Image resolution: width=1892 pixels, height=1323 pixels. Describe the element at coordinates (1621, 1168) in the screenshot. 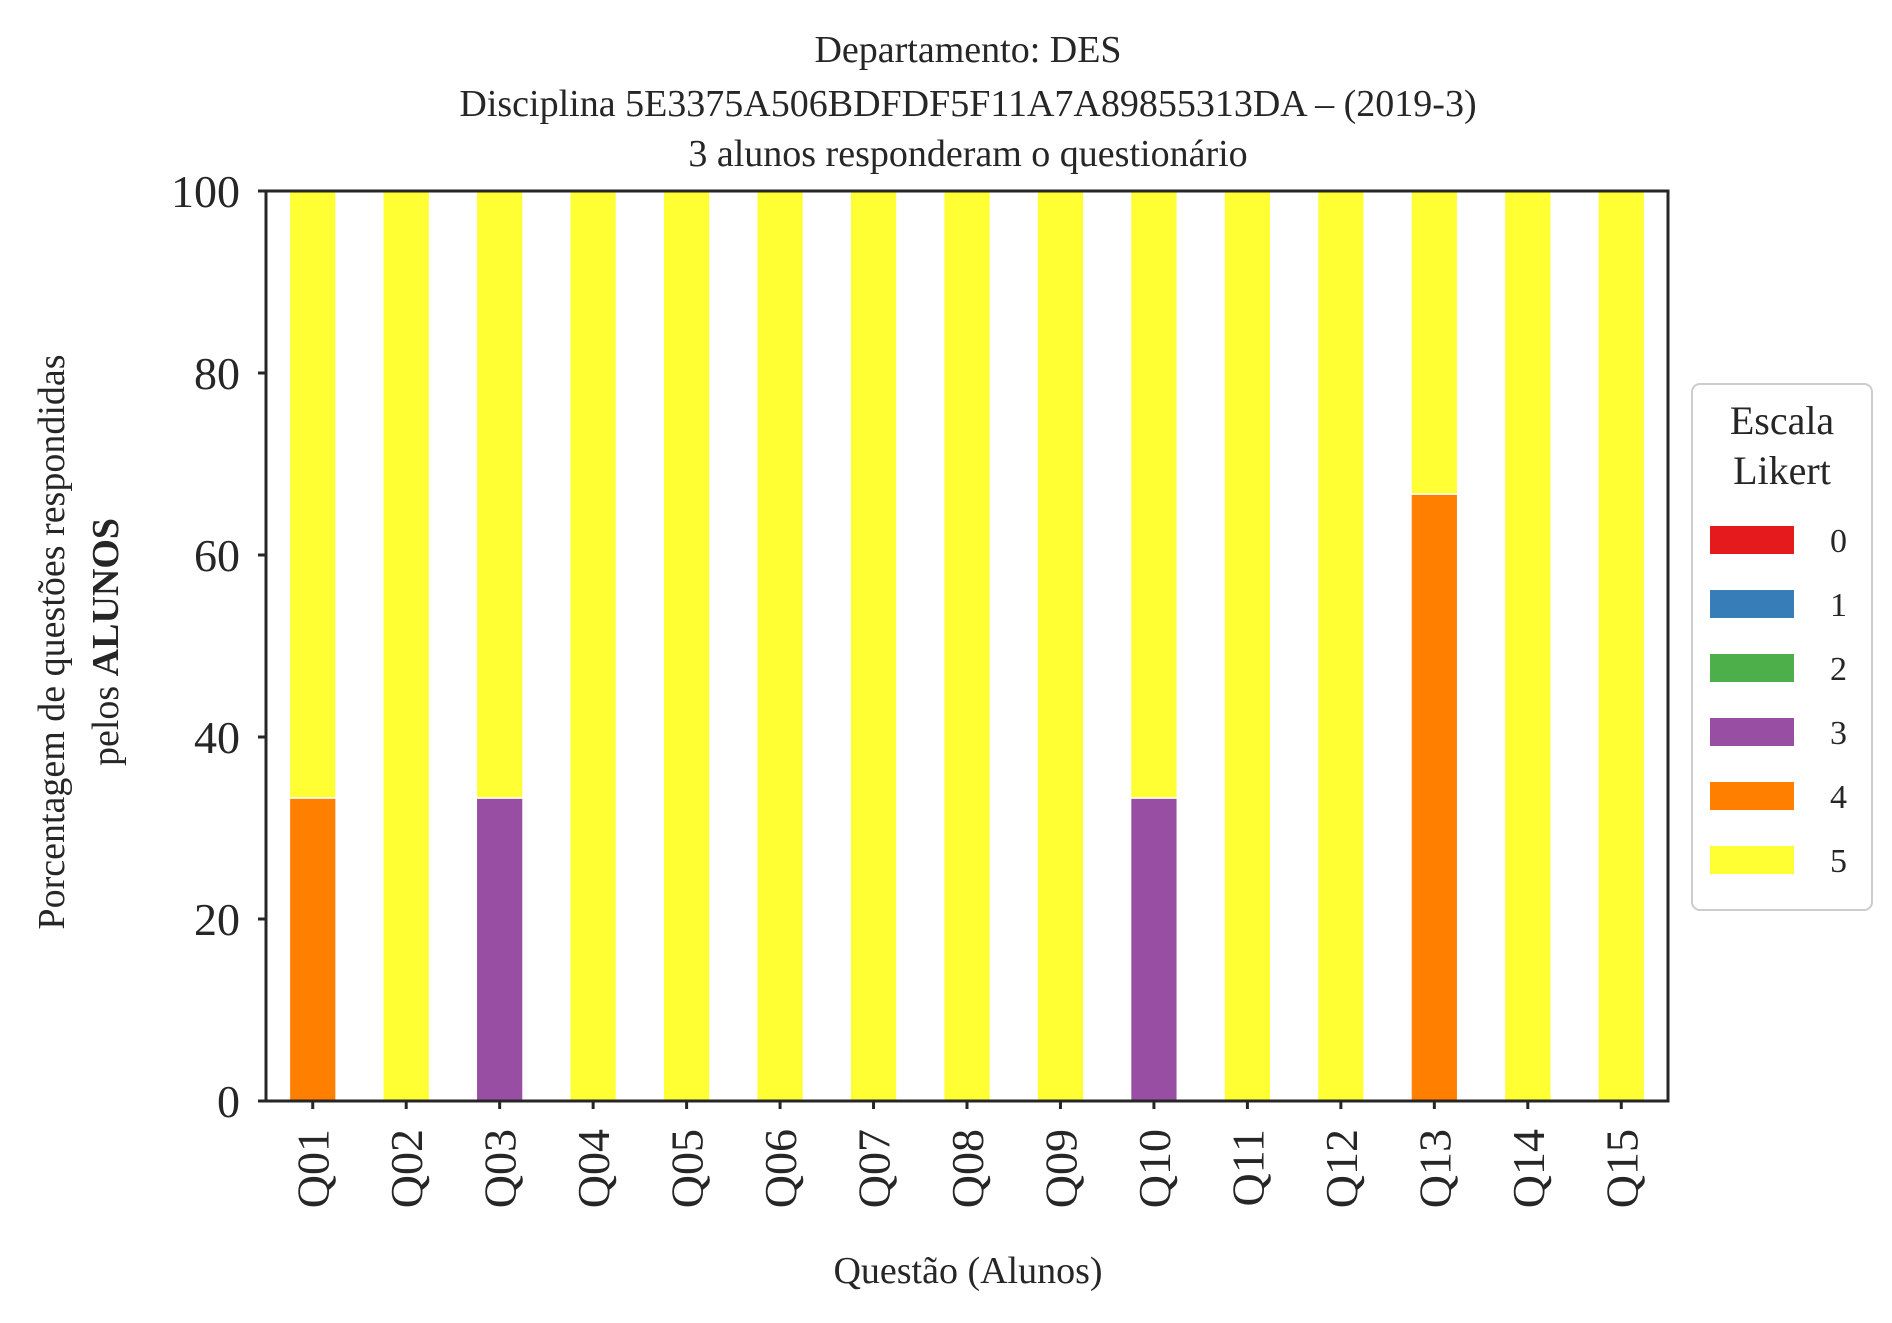

I see `x-tick-label: Q15` at that location.